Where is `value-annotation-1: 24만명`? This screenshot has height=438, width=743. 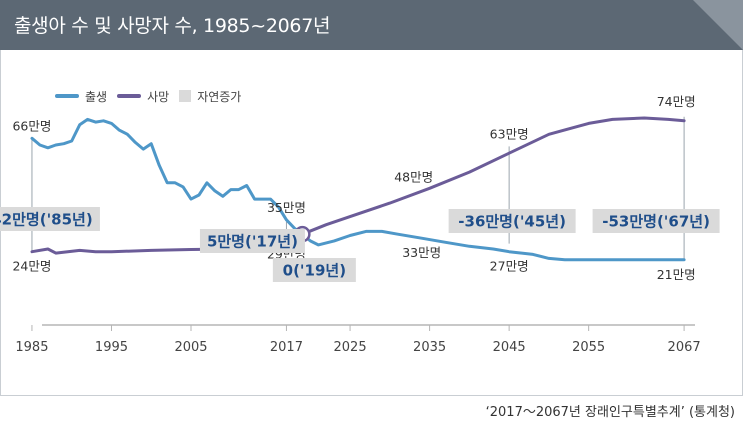 value-annotation-1: 24만명 is located at coordinates (31, 266).